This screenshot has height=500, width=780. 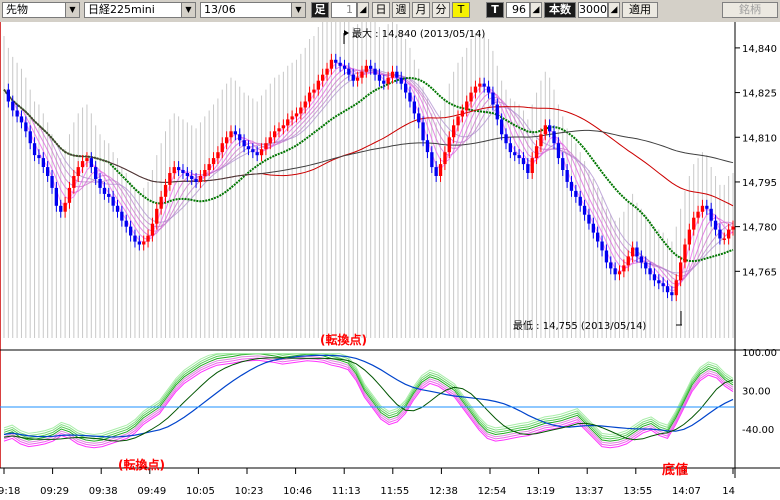 I want to click on date-select-value: 13/06, so click(x=220, y=9).